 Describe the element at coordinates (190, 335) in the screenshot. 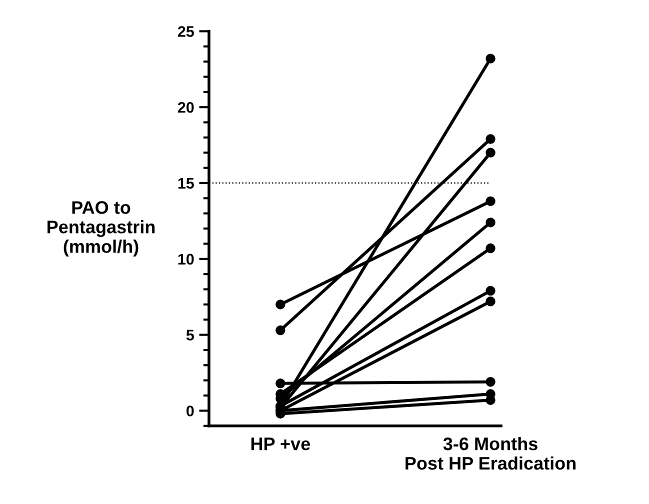

I see `y-tick-label: 5` at that location.